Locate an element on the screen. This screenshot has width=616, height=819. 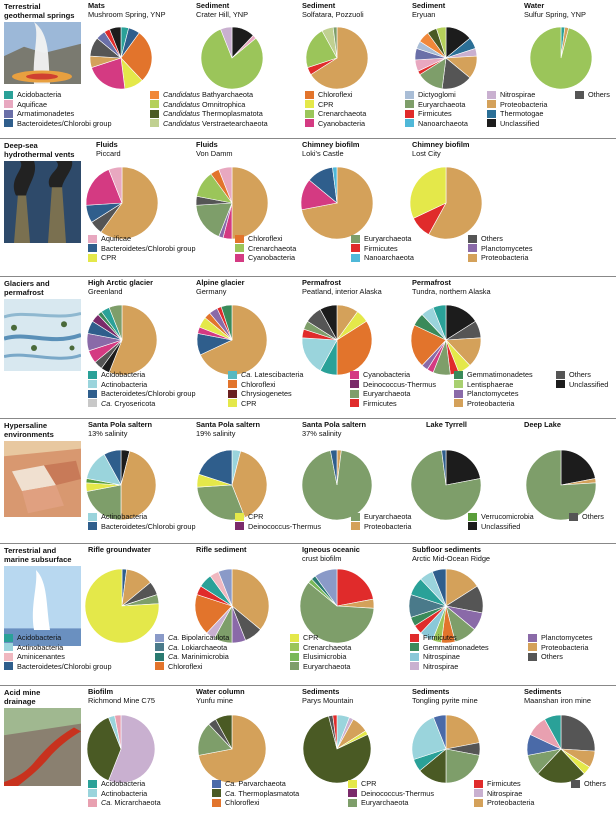
pie-title: Permafrost is located at coordinates (322, 282).